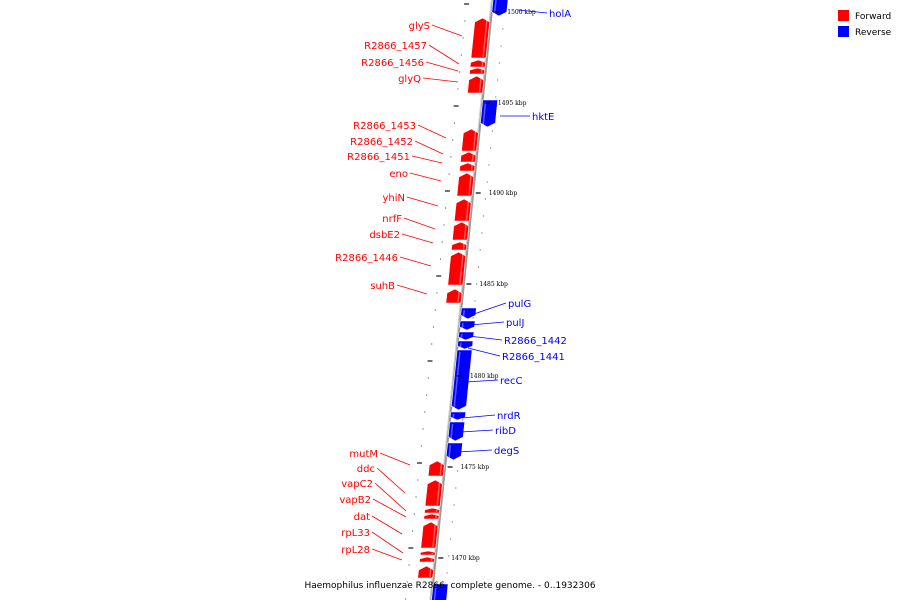 This screenshot has height=600, width=900. I want to click on gene-label-pulg: pulG, so click(519, 304).